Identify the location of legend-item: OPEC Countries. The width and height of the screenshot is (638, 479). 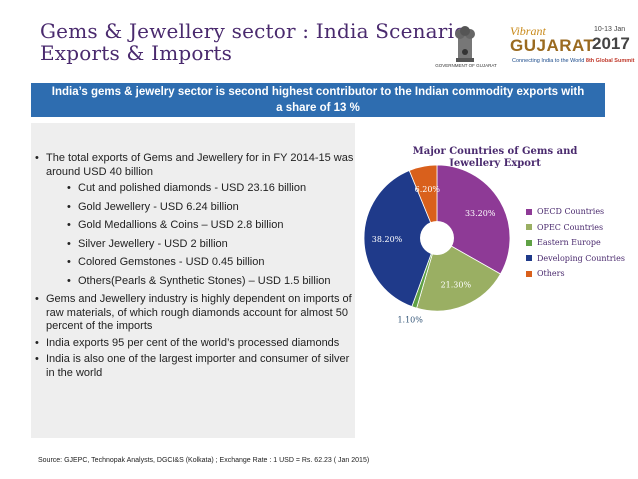
(575, 228).